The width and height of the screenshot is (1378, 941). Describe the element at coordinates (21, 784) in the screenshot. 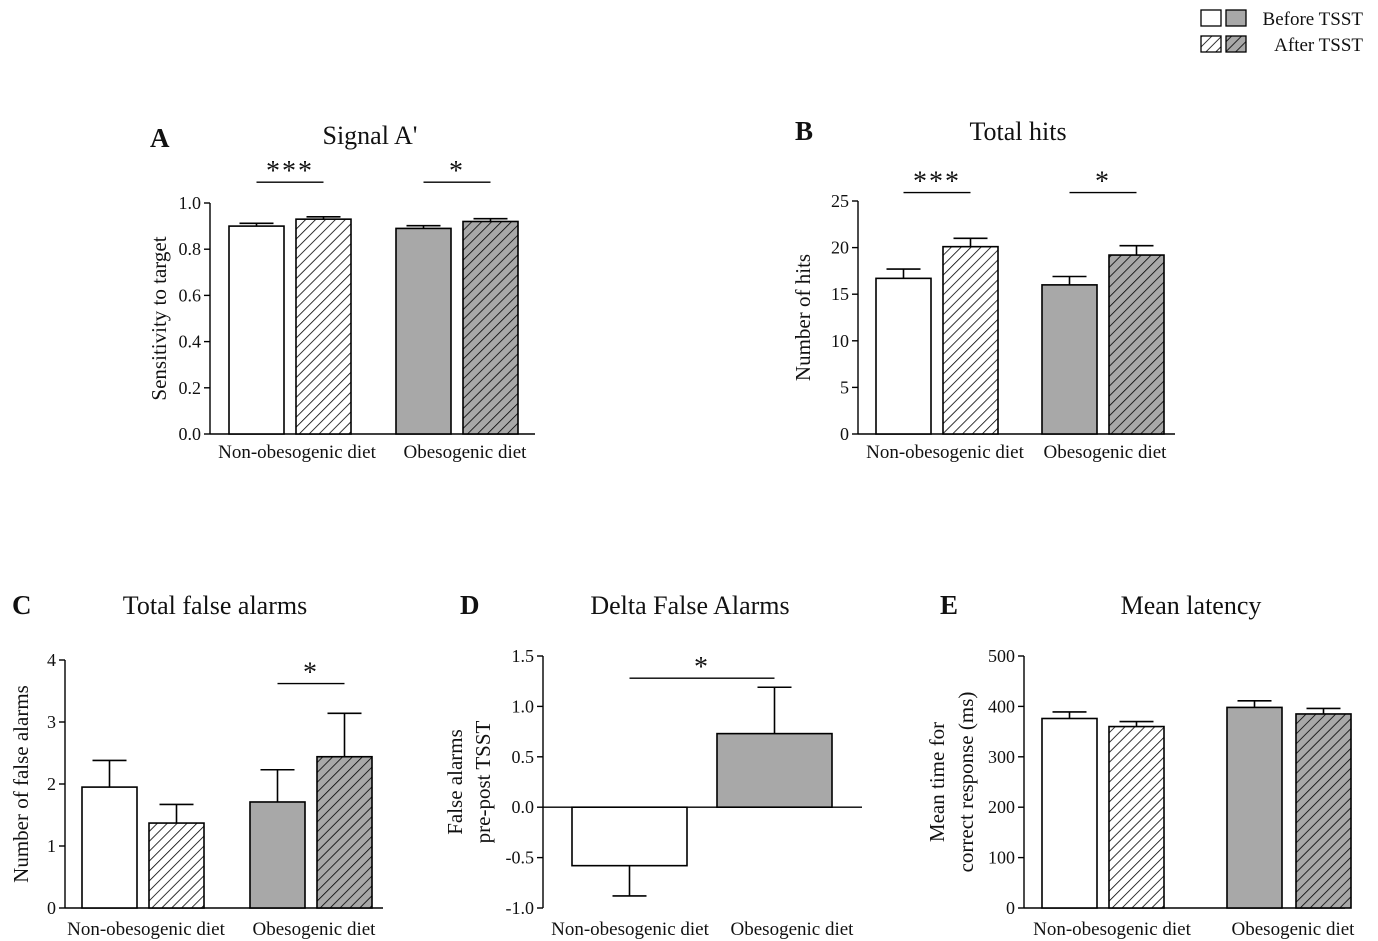

I see `y-axis-label: Number of false alarms` at that location.